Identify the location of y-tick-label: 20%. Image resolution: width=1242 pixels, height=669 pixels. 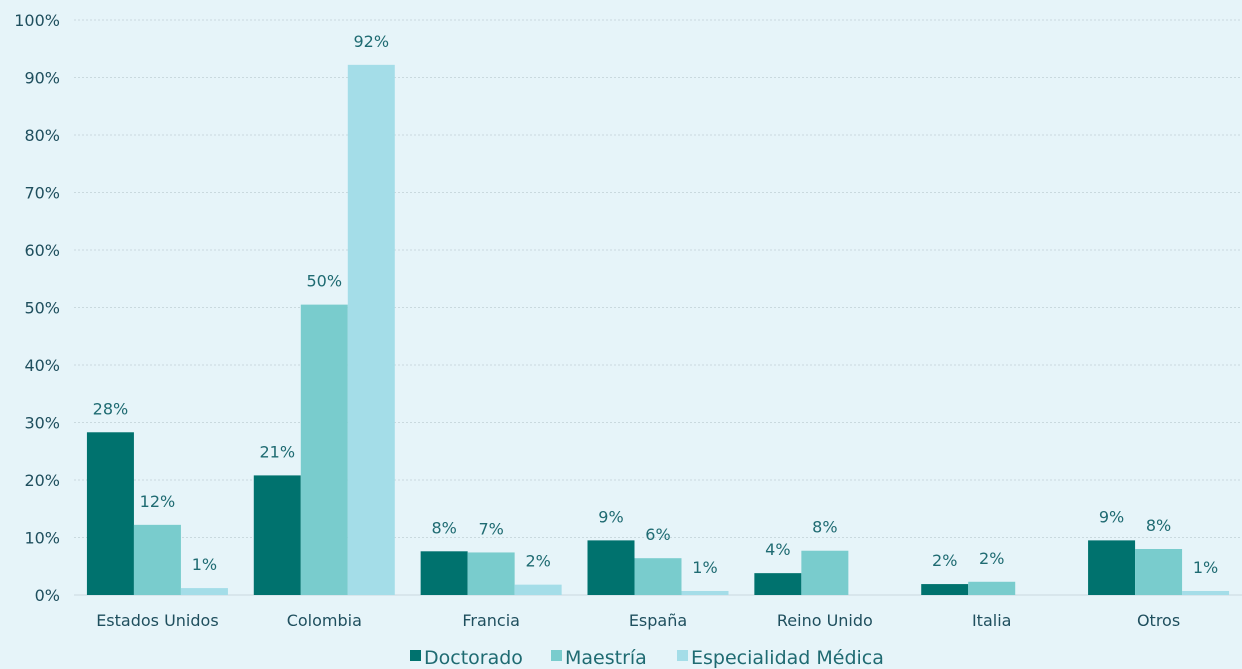
(42, 480).